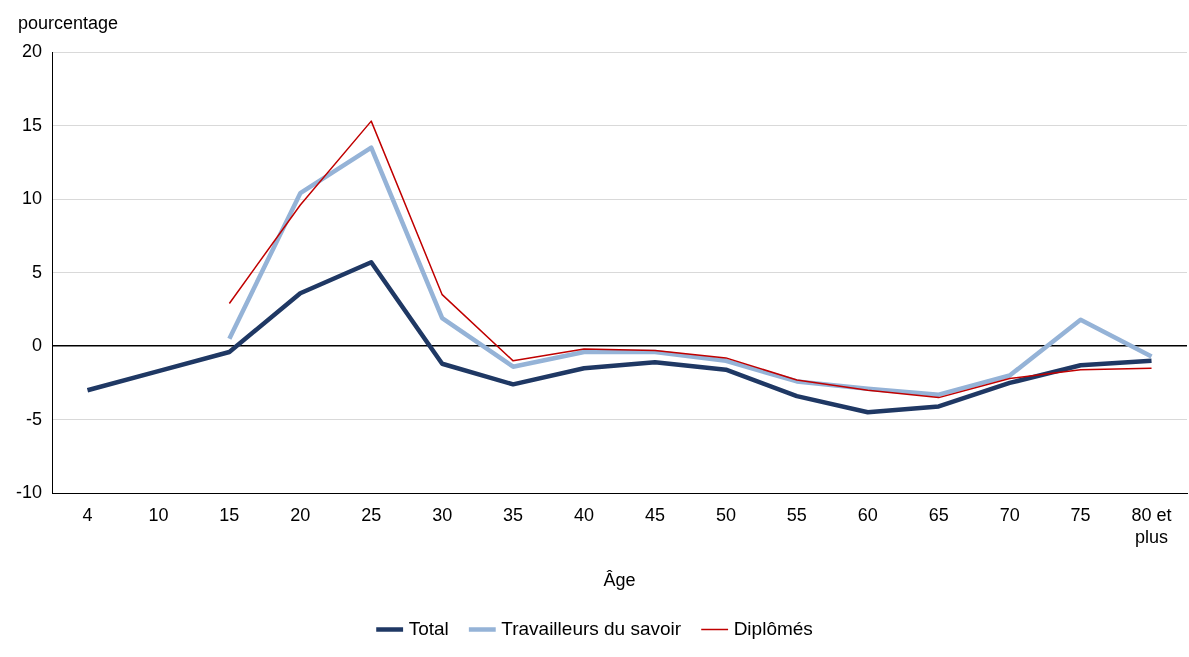 The image size is (1189, 657). Describe the element at coordinates (229, 514) in the screenshot. I see `x-tick-label: 15` at that location.